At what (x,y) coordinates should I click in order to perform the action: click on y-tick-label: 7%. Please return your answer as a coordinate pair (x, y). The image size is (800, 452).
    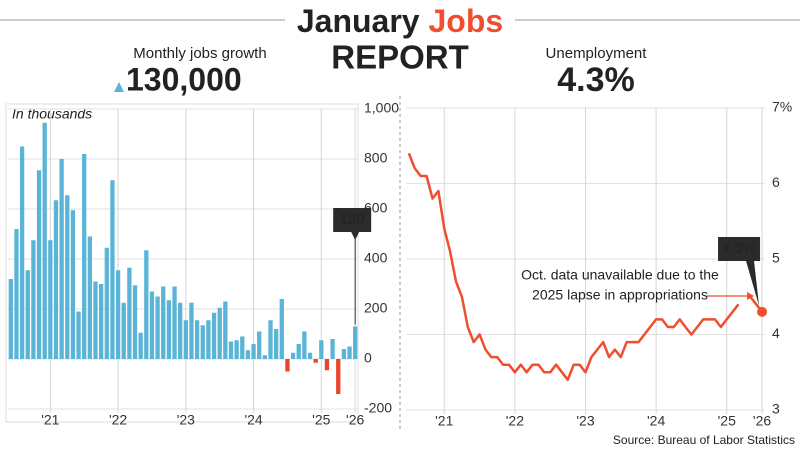
    Looking at the image, I should click on (782, 107).